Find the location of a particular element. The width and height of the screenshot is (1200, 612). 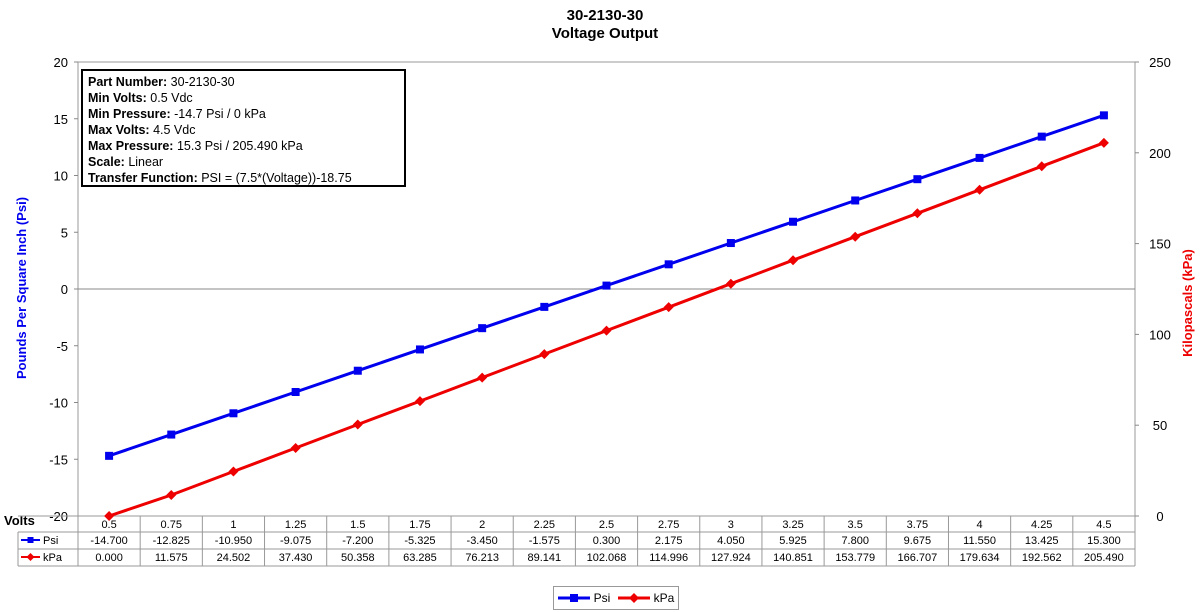

table-cell: -12.825 is located at coordinates (171, 541).